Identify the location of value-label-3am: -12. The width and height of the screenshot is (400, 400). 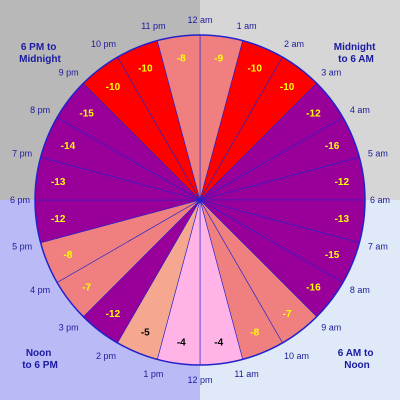
(313, 113).